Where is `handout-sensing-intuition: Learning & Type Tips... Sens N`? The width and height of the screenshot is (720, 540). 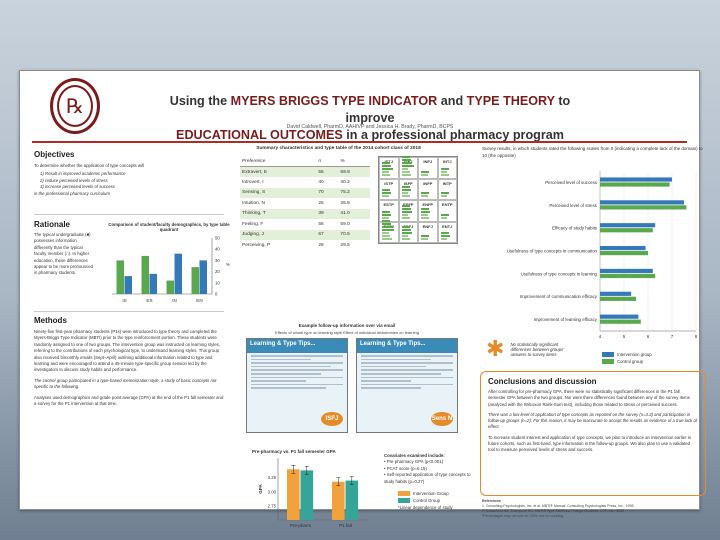
handout-sensing-intuition: Learning & Type Tips... Sens N is located at coordinates (407, 385).